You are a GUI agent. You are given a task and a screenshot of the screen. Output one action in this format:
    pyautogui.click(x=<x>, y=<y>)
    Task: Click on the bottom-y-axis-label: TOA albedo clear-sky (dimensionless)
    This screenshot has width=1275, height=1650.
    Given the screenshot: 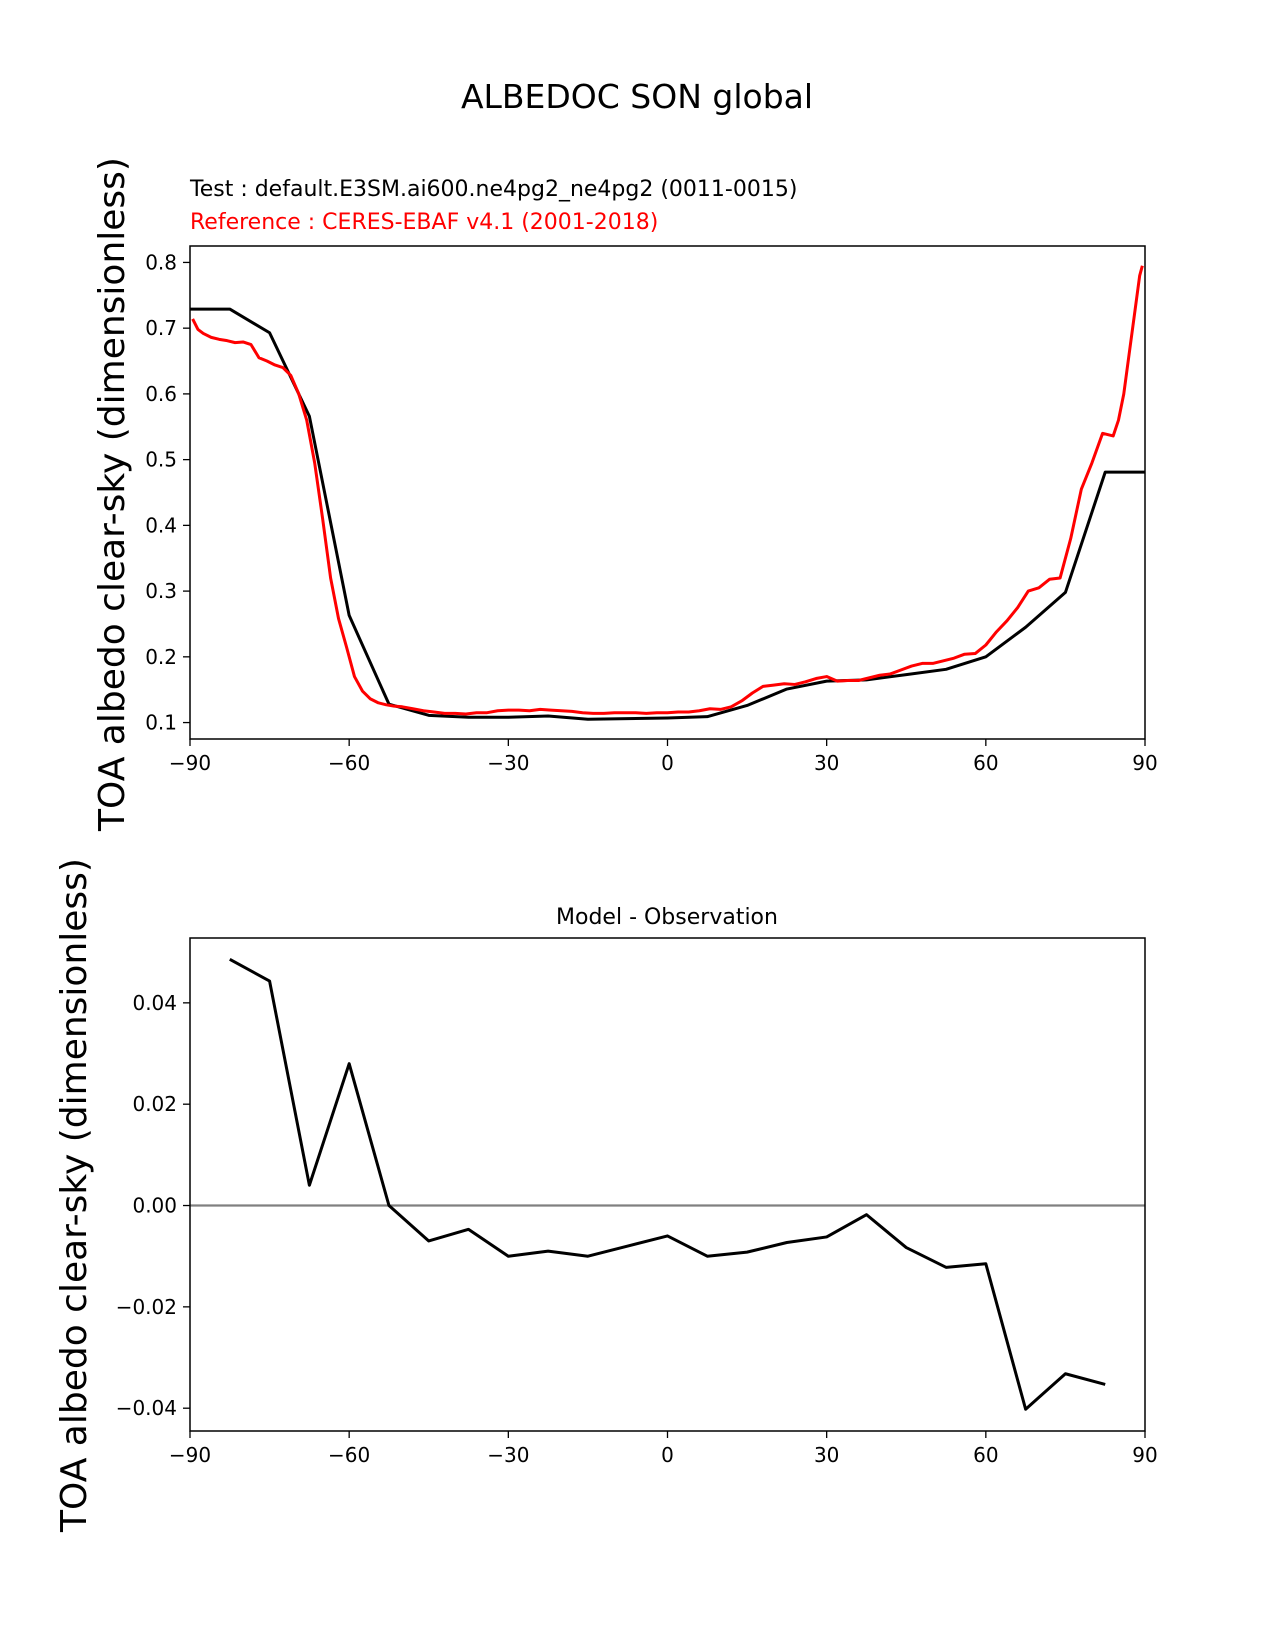 What is the action you would take?
    pyautogui.click(x=74, y=1195)
    